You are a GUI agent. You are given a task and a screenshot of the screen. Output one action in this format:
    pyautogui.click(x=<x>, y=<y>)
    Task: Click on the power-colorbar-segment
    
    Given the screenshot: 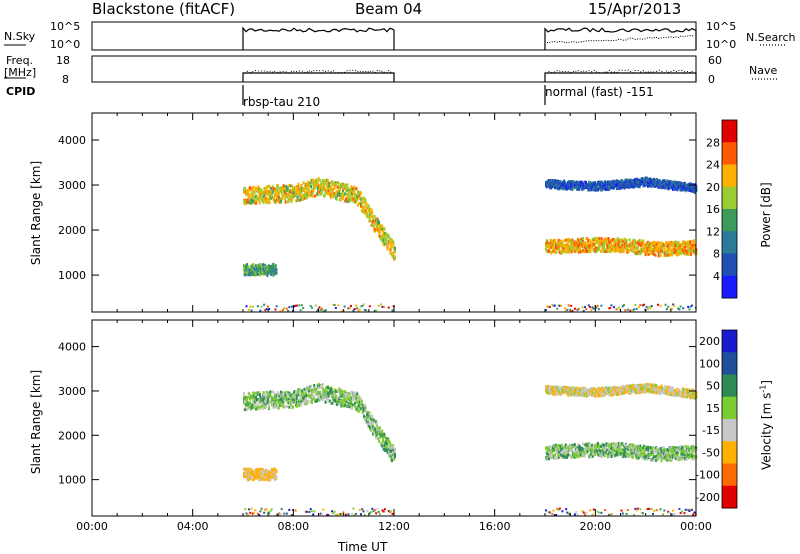 What is the action you would take?
    pyautogui.click(x=729, y=176)
    